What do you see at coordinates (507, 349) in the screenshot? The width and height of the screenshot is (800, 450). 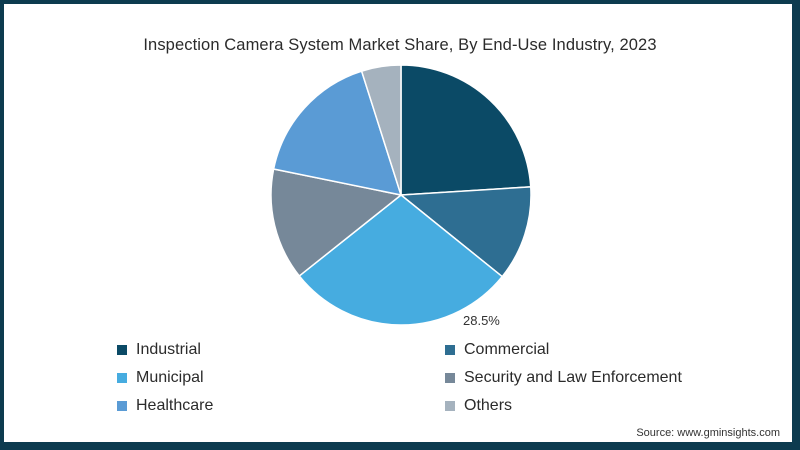 I see `legend-label: Commercial` at bounding box center [507, 349].